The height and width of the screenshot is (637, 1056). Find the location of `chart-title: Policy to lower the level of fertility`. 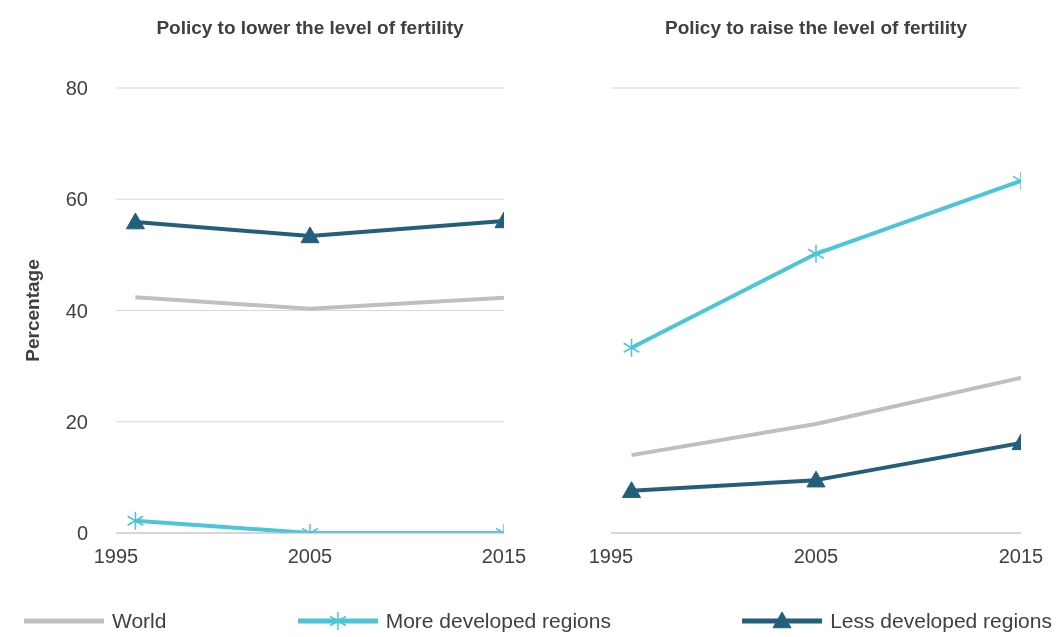

chart-title: Policy to lower the level of fertility is located at coordinates (310, 28).